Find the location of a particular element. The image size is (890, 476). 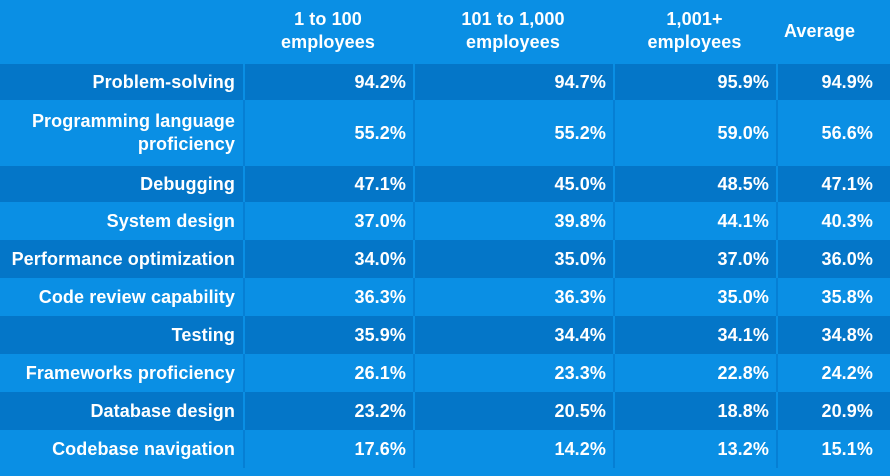

row-label-line: Frameworks proficiency is located at coordinates (130, 372).